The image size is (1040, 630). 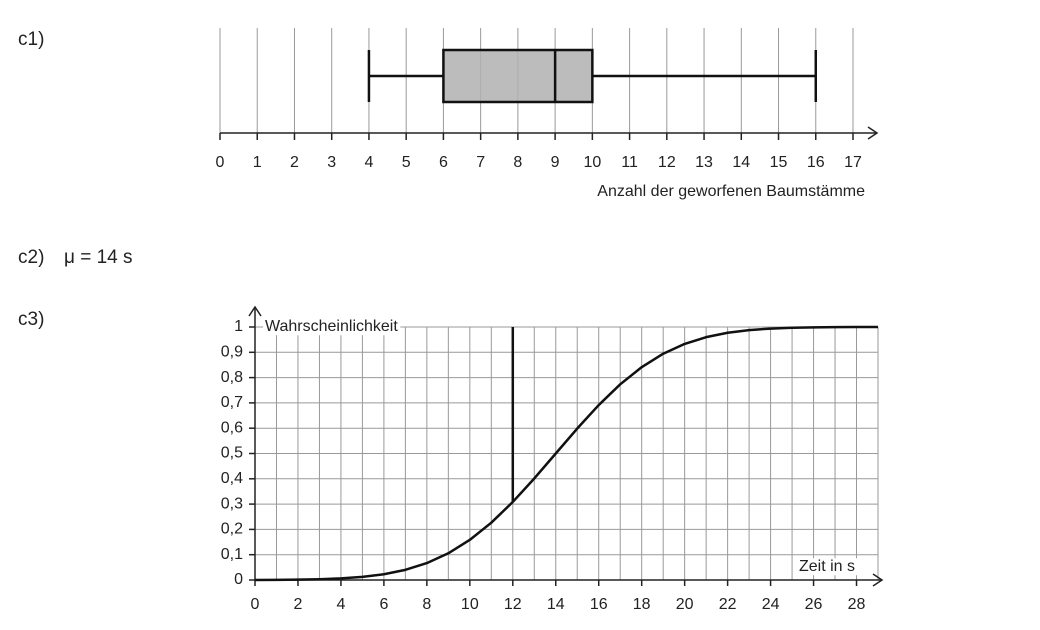 What do you see at coordinates (779, 162) in the screenshot?
I see `x-tick-label: 15` at bounding box center [779, 162].